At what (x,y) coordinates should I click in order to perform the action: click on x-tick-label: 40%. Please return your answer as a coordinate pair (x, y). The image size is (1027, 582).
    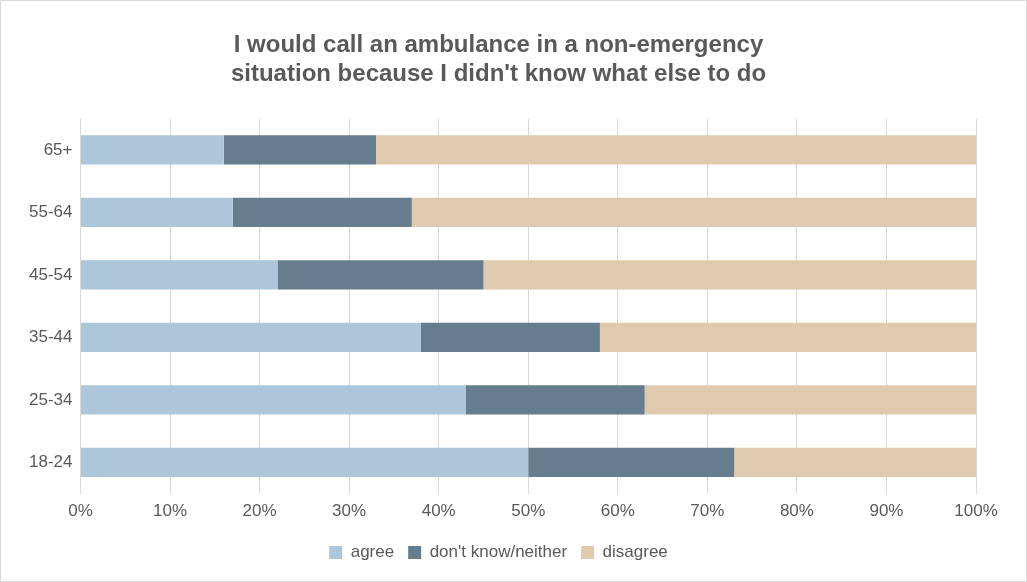
    Looking at the image, I should click on (438, 511).